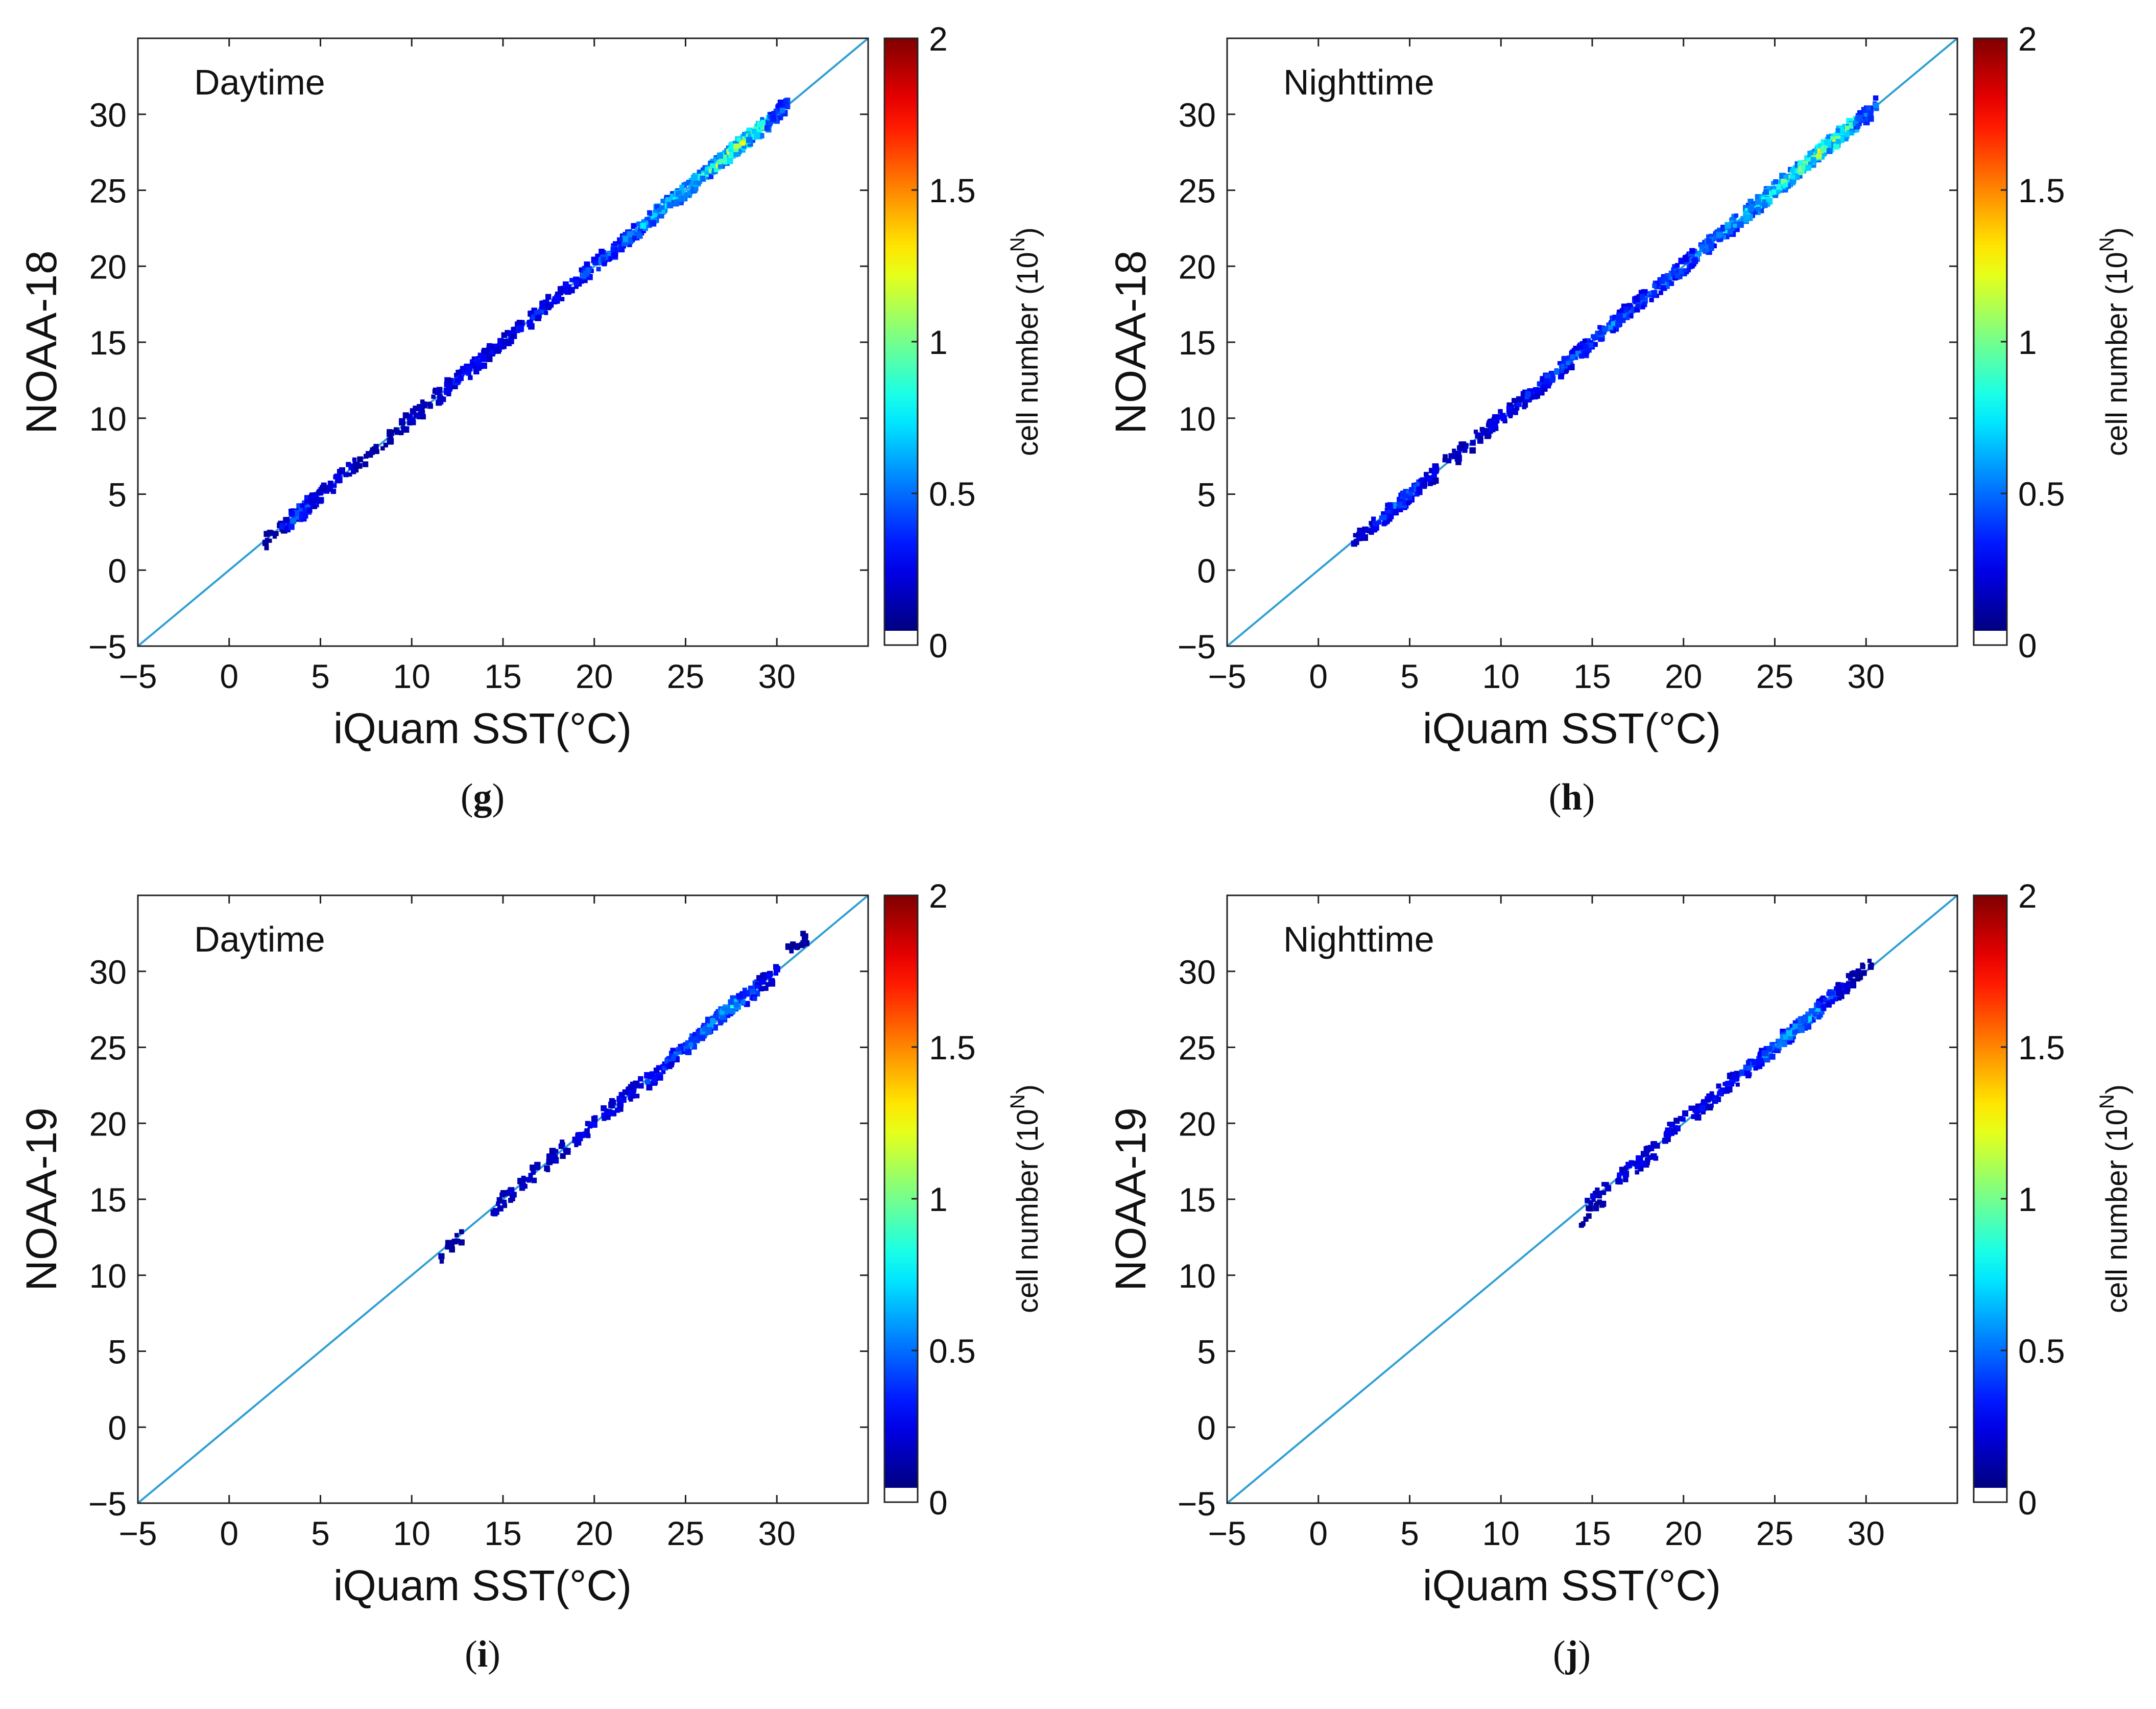  What do you see at coordinates (2041, 1351) in the screenshot?
I see `colorbar-tick-label: 0.5` at bounding box center [2041, 1351].